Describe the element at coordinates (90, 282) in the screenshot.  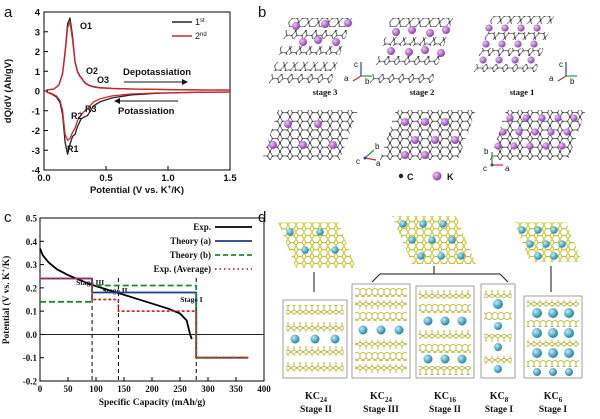
I see `panel-c-stage-label: Stage III` at that location.